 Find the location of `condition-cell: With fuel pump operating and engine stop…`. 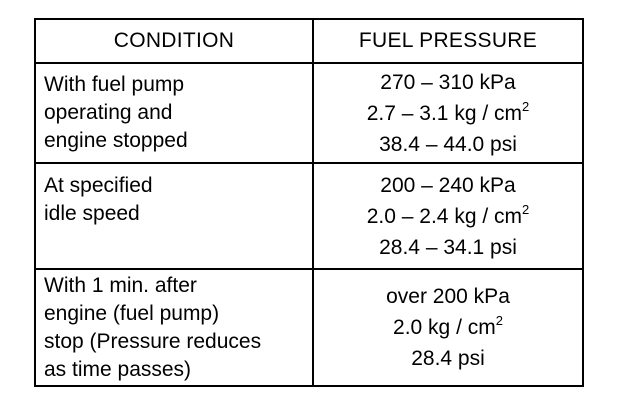

condition-cell: With fuel pump operating and engine stop… is located at coordinates (174, 113).